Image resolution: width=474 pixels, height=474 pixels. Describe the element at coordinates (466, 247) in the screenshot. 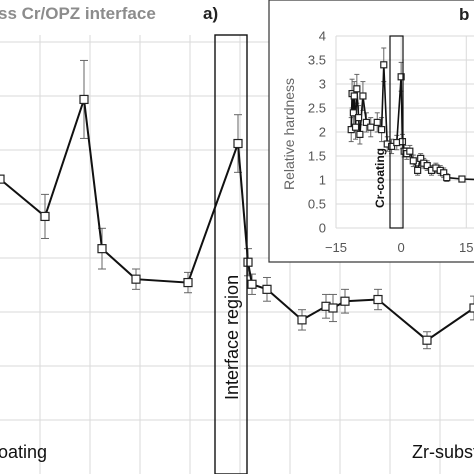

I see `inset-x-tick-2: 15` at that location.